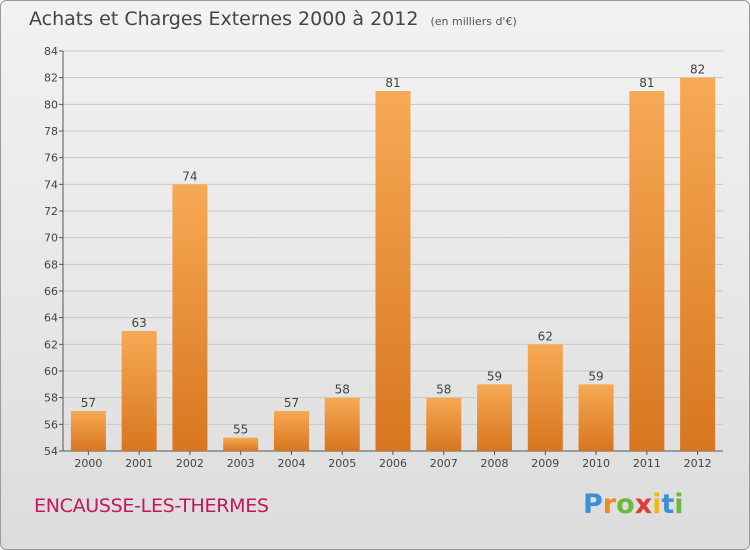  Describe the element at coordinates (698, 463) in the screenshot. I see `x-tick-label: 2012` at that location.